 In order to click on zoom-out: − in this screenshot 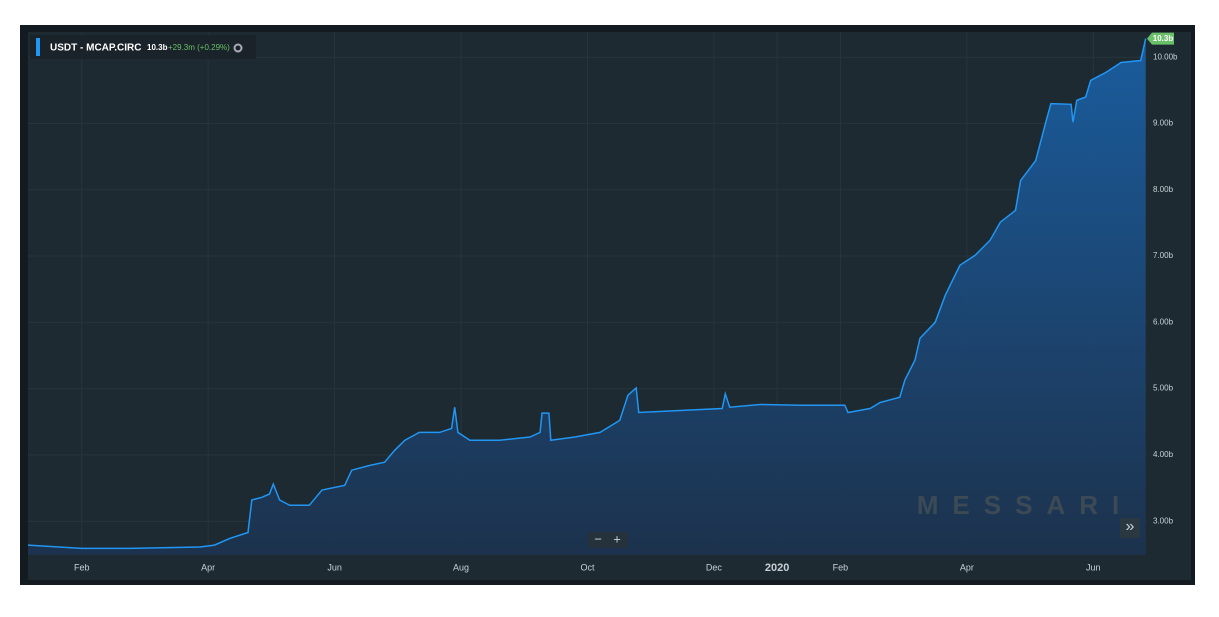, I will do `click(598, 538)`.